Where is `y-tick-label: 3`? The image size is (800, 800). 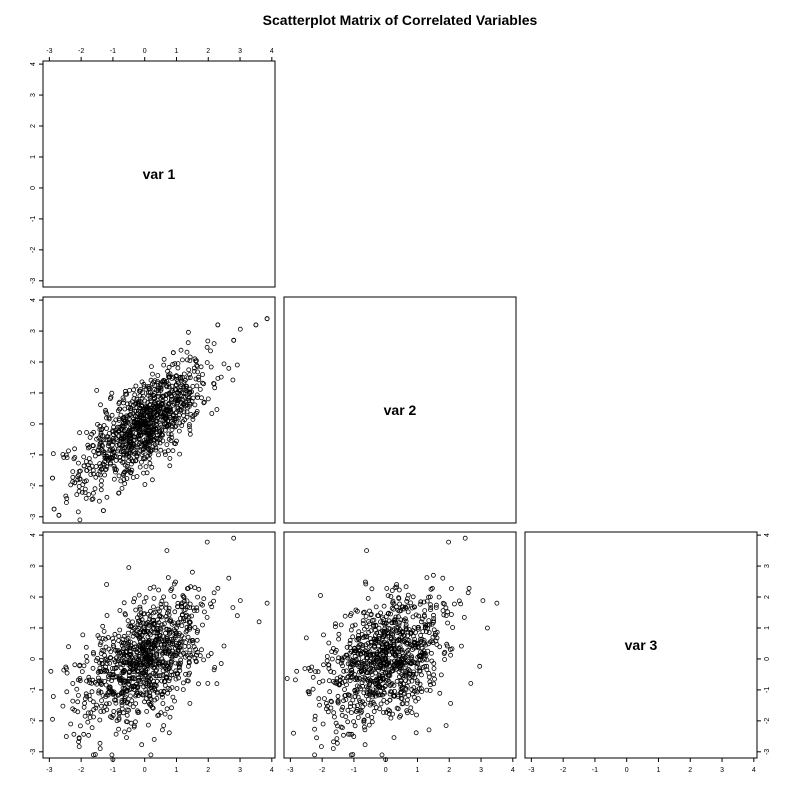 y-tick-label: 3 is located at coordinates (33, 331).